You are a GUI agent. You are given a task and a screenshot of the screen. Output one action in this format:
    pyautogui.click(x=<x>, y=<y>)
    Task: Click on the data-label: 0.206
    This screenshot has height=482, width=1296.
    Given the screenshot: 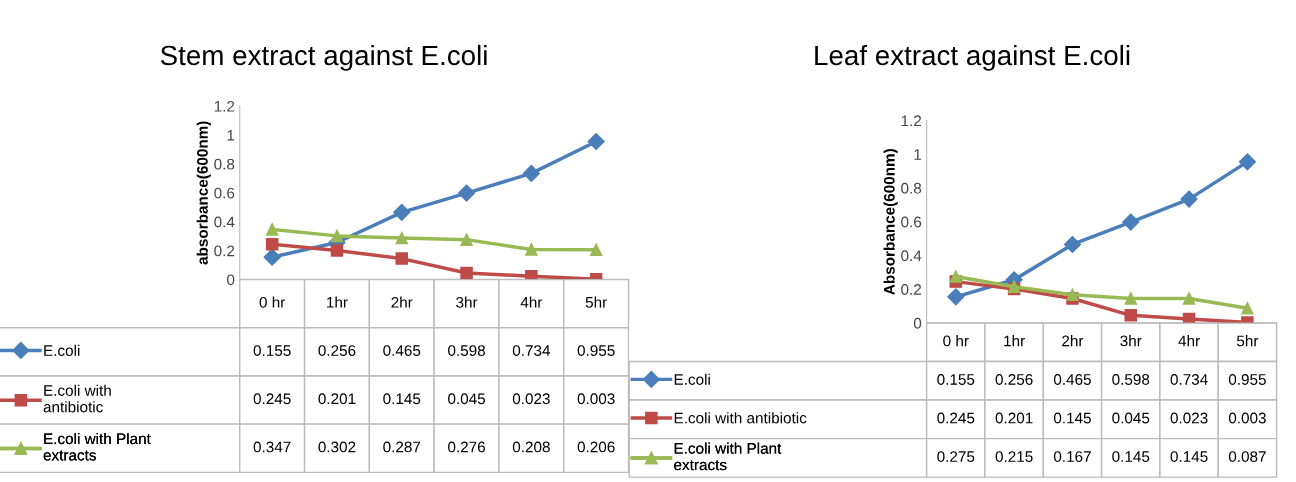 What is the action you would take?
    pyautogui.click(x=596, y=447)
    